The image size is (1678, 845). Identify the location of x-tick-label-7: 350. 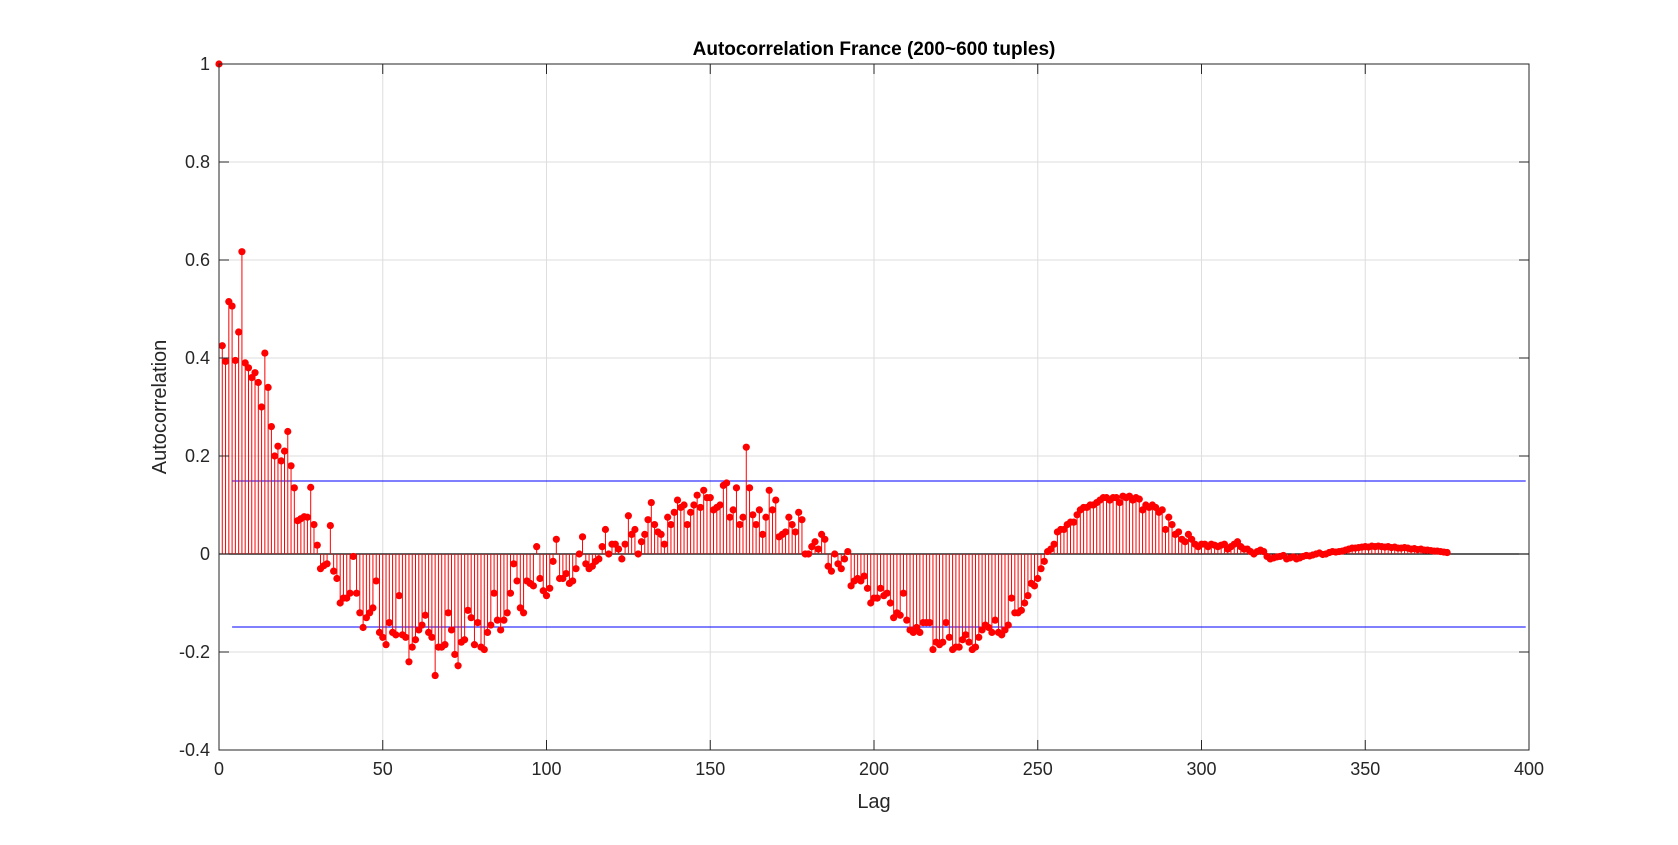
(1365, 769).